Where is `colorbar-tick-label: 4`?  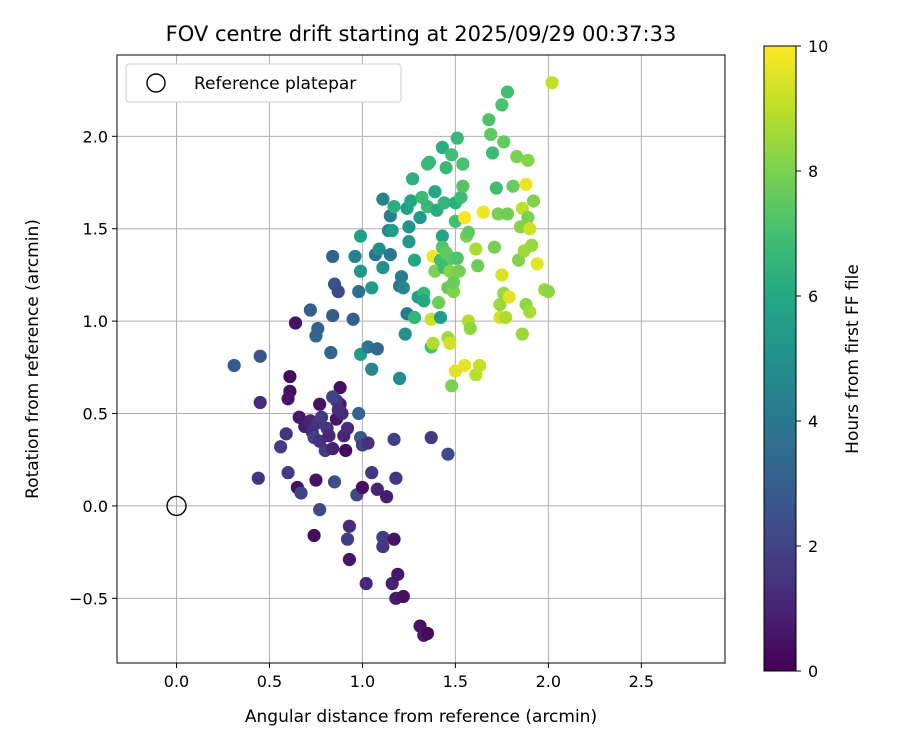 colorbar-tick-label: 4 is located at coordinates (813, 421).